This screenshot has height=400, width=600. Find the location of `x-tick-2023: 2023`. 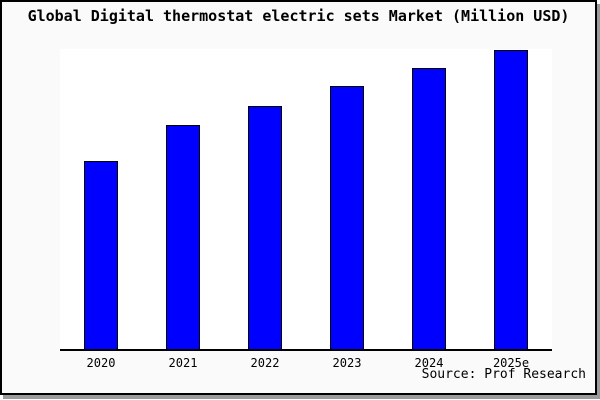

x-tick-2023: 2023 is located at coordinates (347, 363).